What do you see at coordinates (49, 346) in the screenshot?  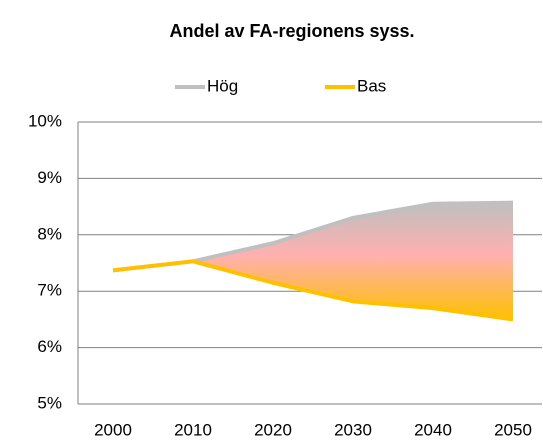 I see `y-tick-label: 6%` at bounding box center [49, 346].